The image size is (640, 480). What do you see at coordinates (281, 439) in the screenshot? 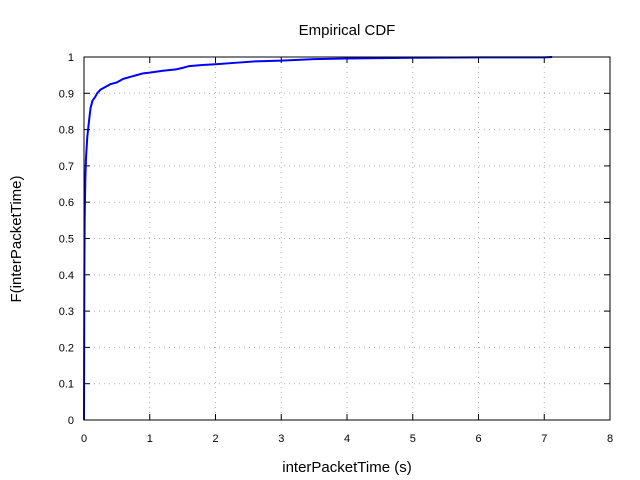
I see `x-tick-label: 3` at bounding box center [281, 439].